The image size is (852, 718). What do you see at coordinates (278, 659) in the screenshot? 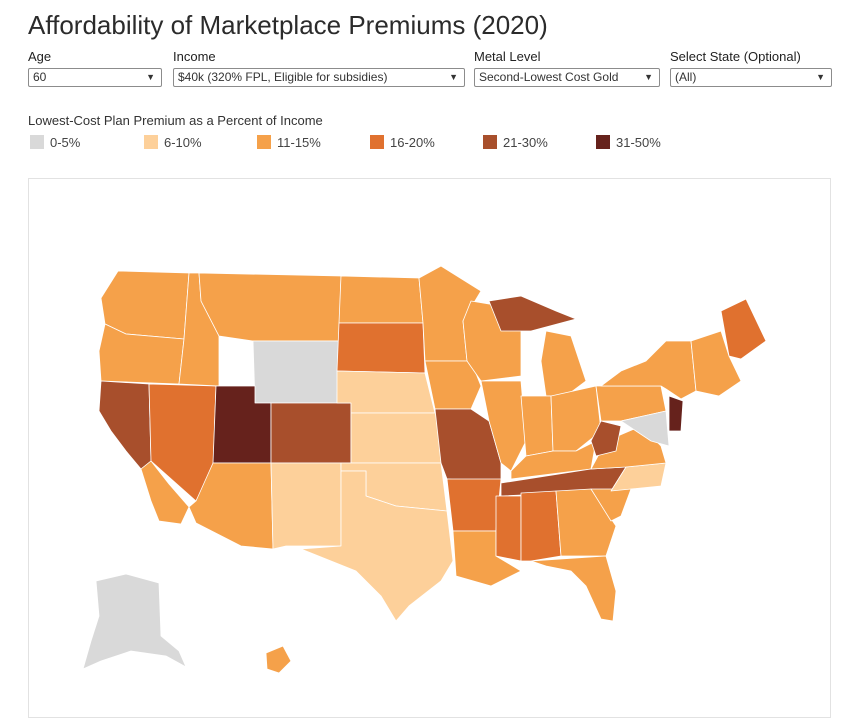
I see `region-hawaii` at bounding box center [278, 659].